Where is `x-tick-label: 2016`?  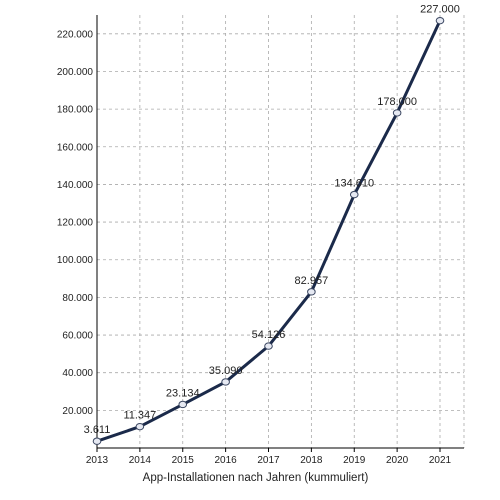 x-tick-label: 2016 is located at coordinates (226, 460).